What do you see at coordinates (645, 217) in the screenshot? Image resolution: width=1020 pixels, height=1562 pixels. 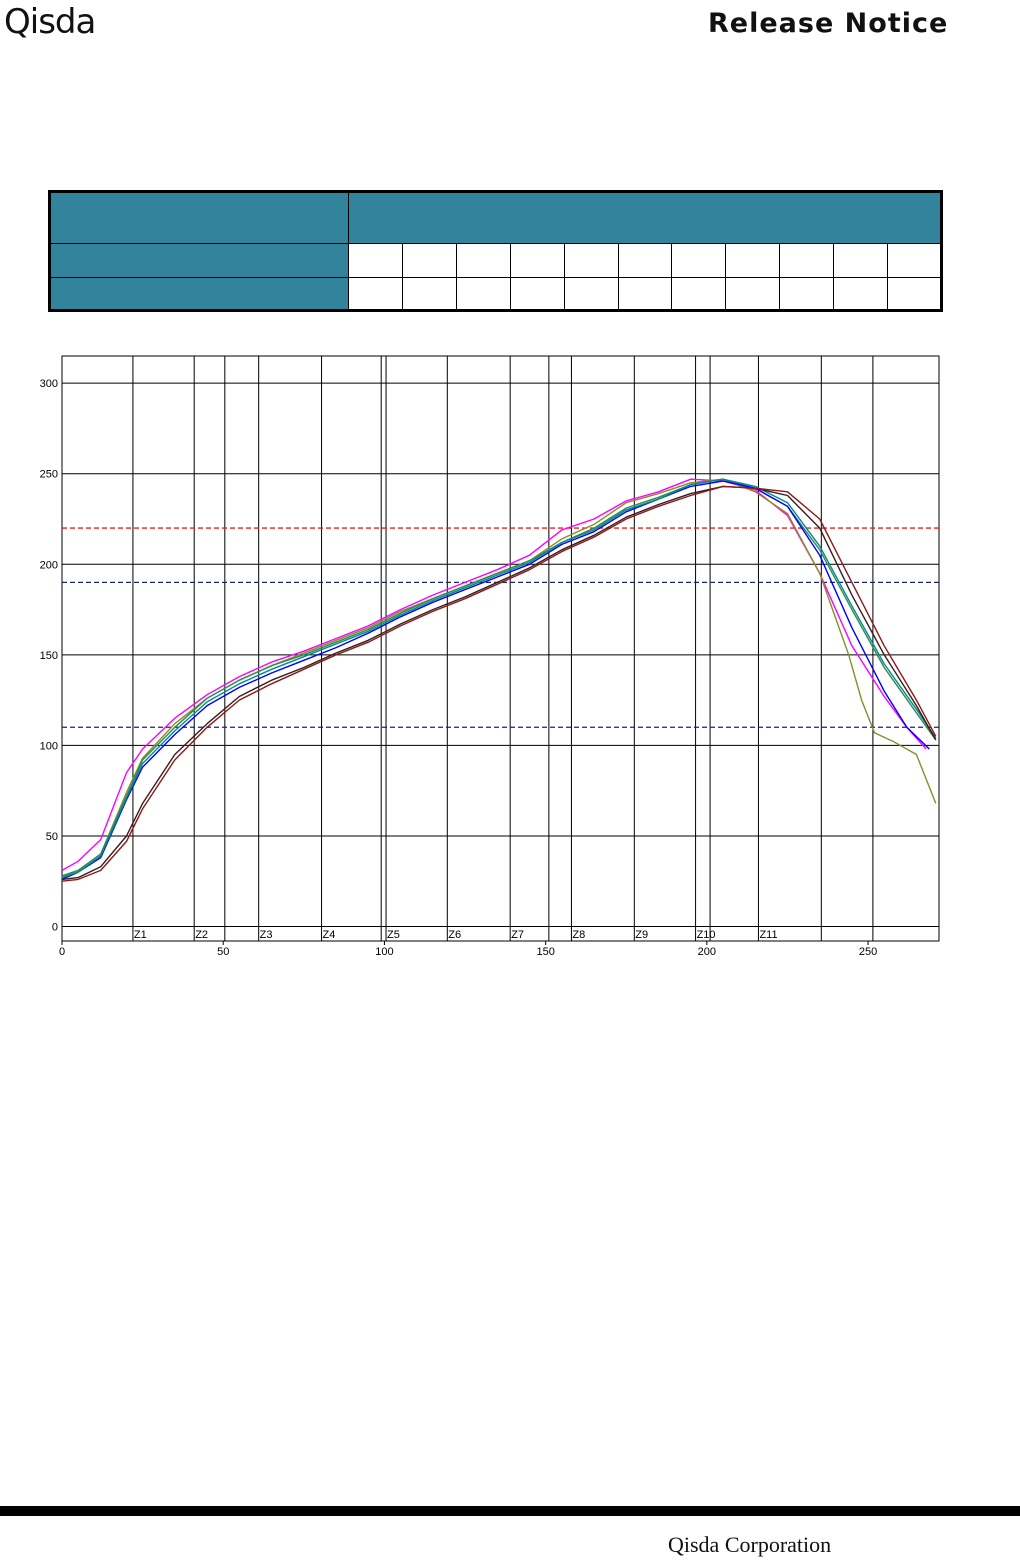 I see `table-header-zones-cell` at bounding box center [645, 217].